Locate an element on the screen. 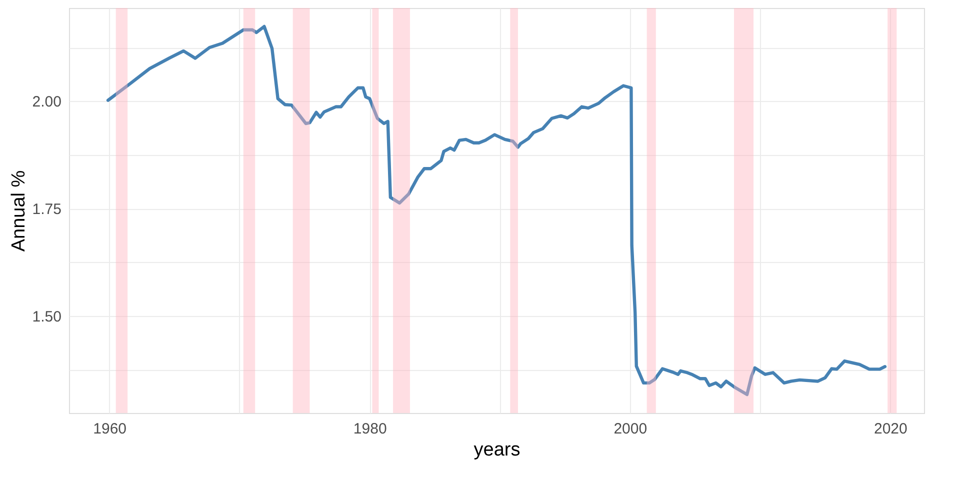  x-axis-title: years is located at coordinates (497, 450).